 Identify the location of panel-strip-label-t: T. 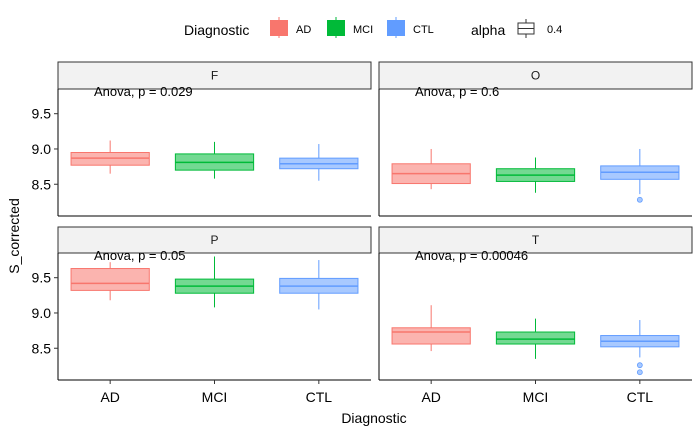
(536, 240).